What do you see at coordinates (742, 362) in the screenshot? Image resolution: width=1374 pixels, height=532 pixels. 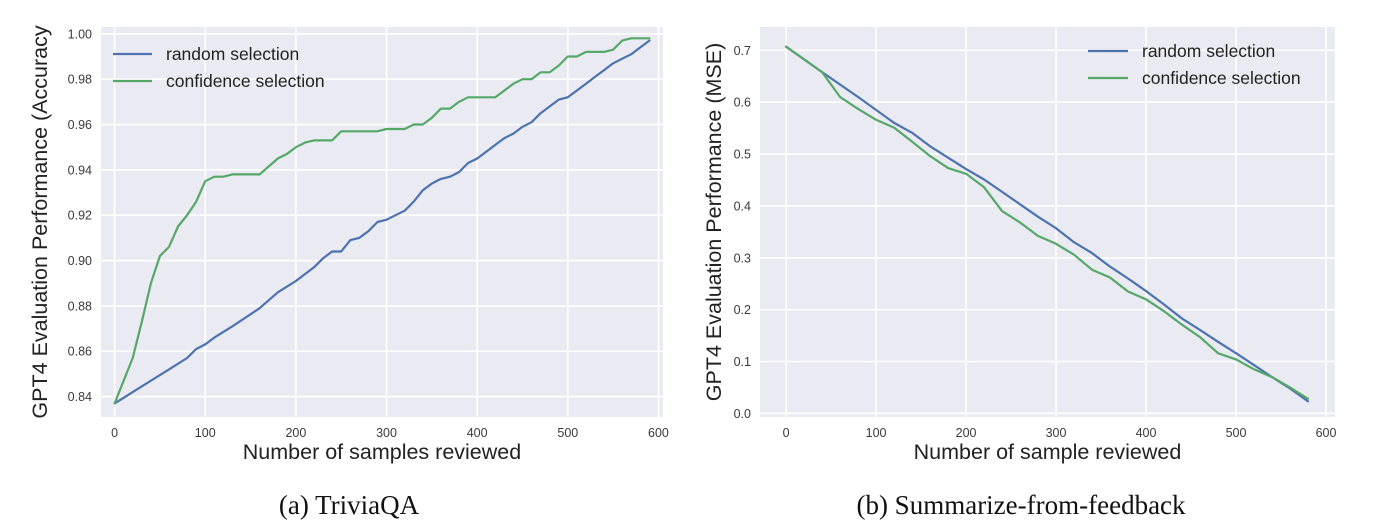 I see `chart-b-y-tick-label: 0.1` at bounding box center [742, 362].